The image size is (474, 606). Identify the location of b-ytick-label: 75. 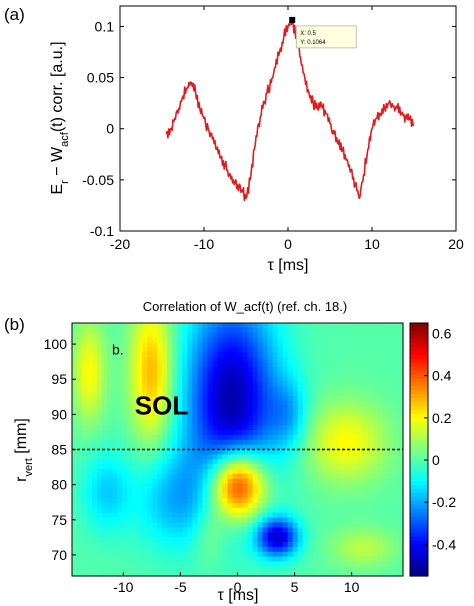
(59, 520).